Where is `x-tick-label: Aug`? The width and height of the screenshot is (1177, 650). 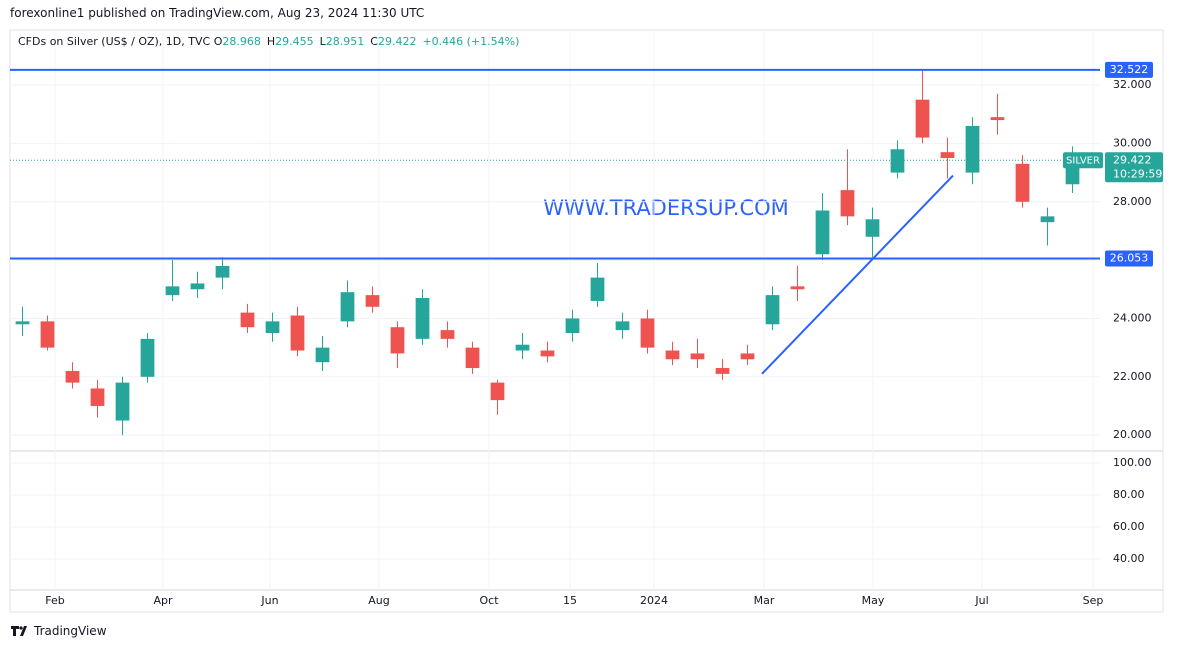
x-tick-label: Aug is located at coordinates (378, 600).